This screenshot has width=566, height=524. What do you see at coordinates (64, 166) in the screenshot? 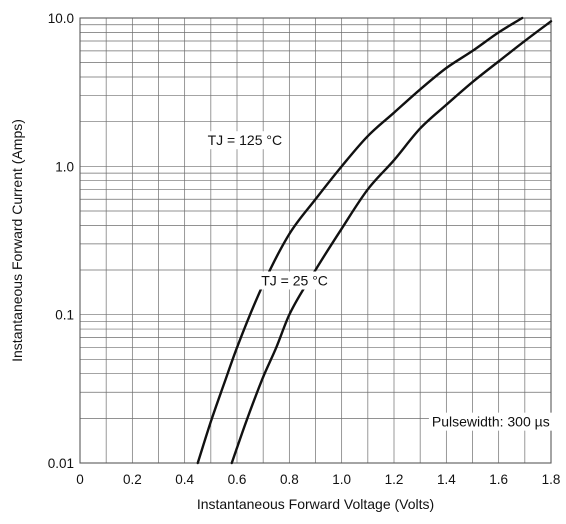
I see `y-tick-label: 1.0` at bounding box center [64, 166].